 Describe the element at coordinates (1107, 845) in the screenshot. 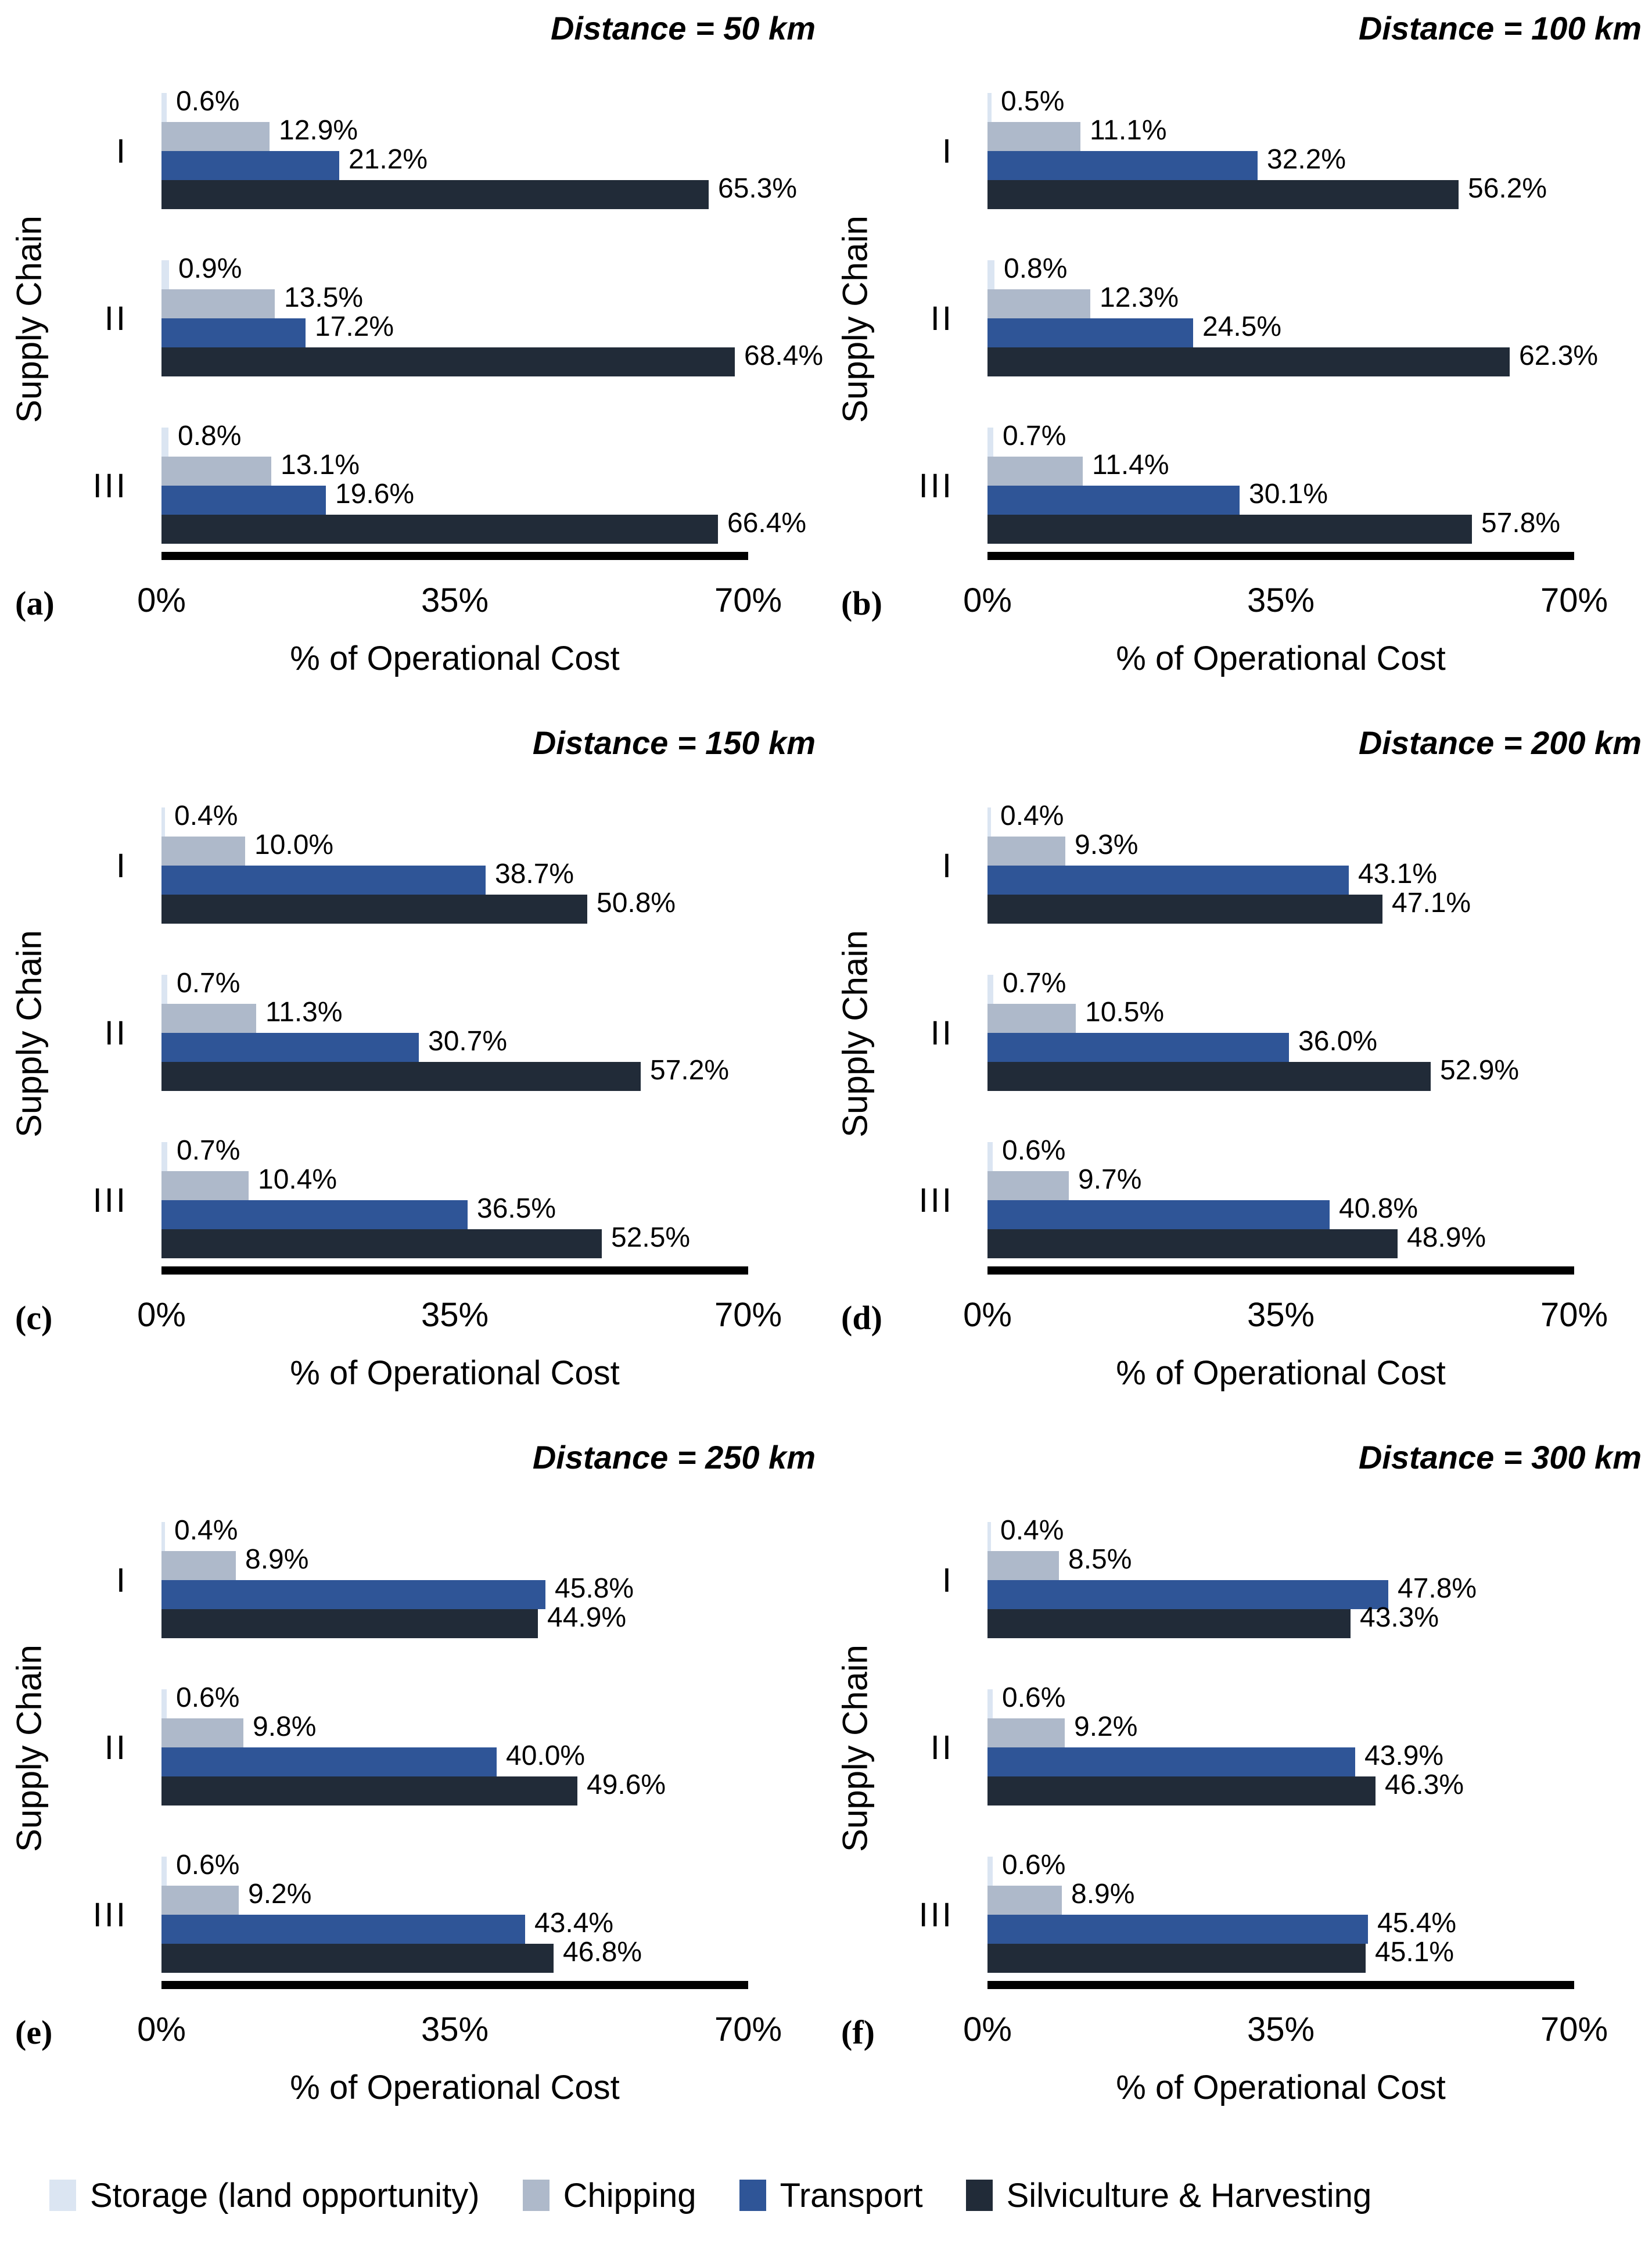

I see `value-label: 9.3%` at that location.